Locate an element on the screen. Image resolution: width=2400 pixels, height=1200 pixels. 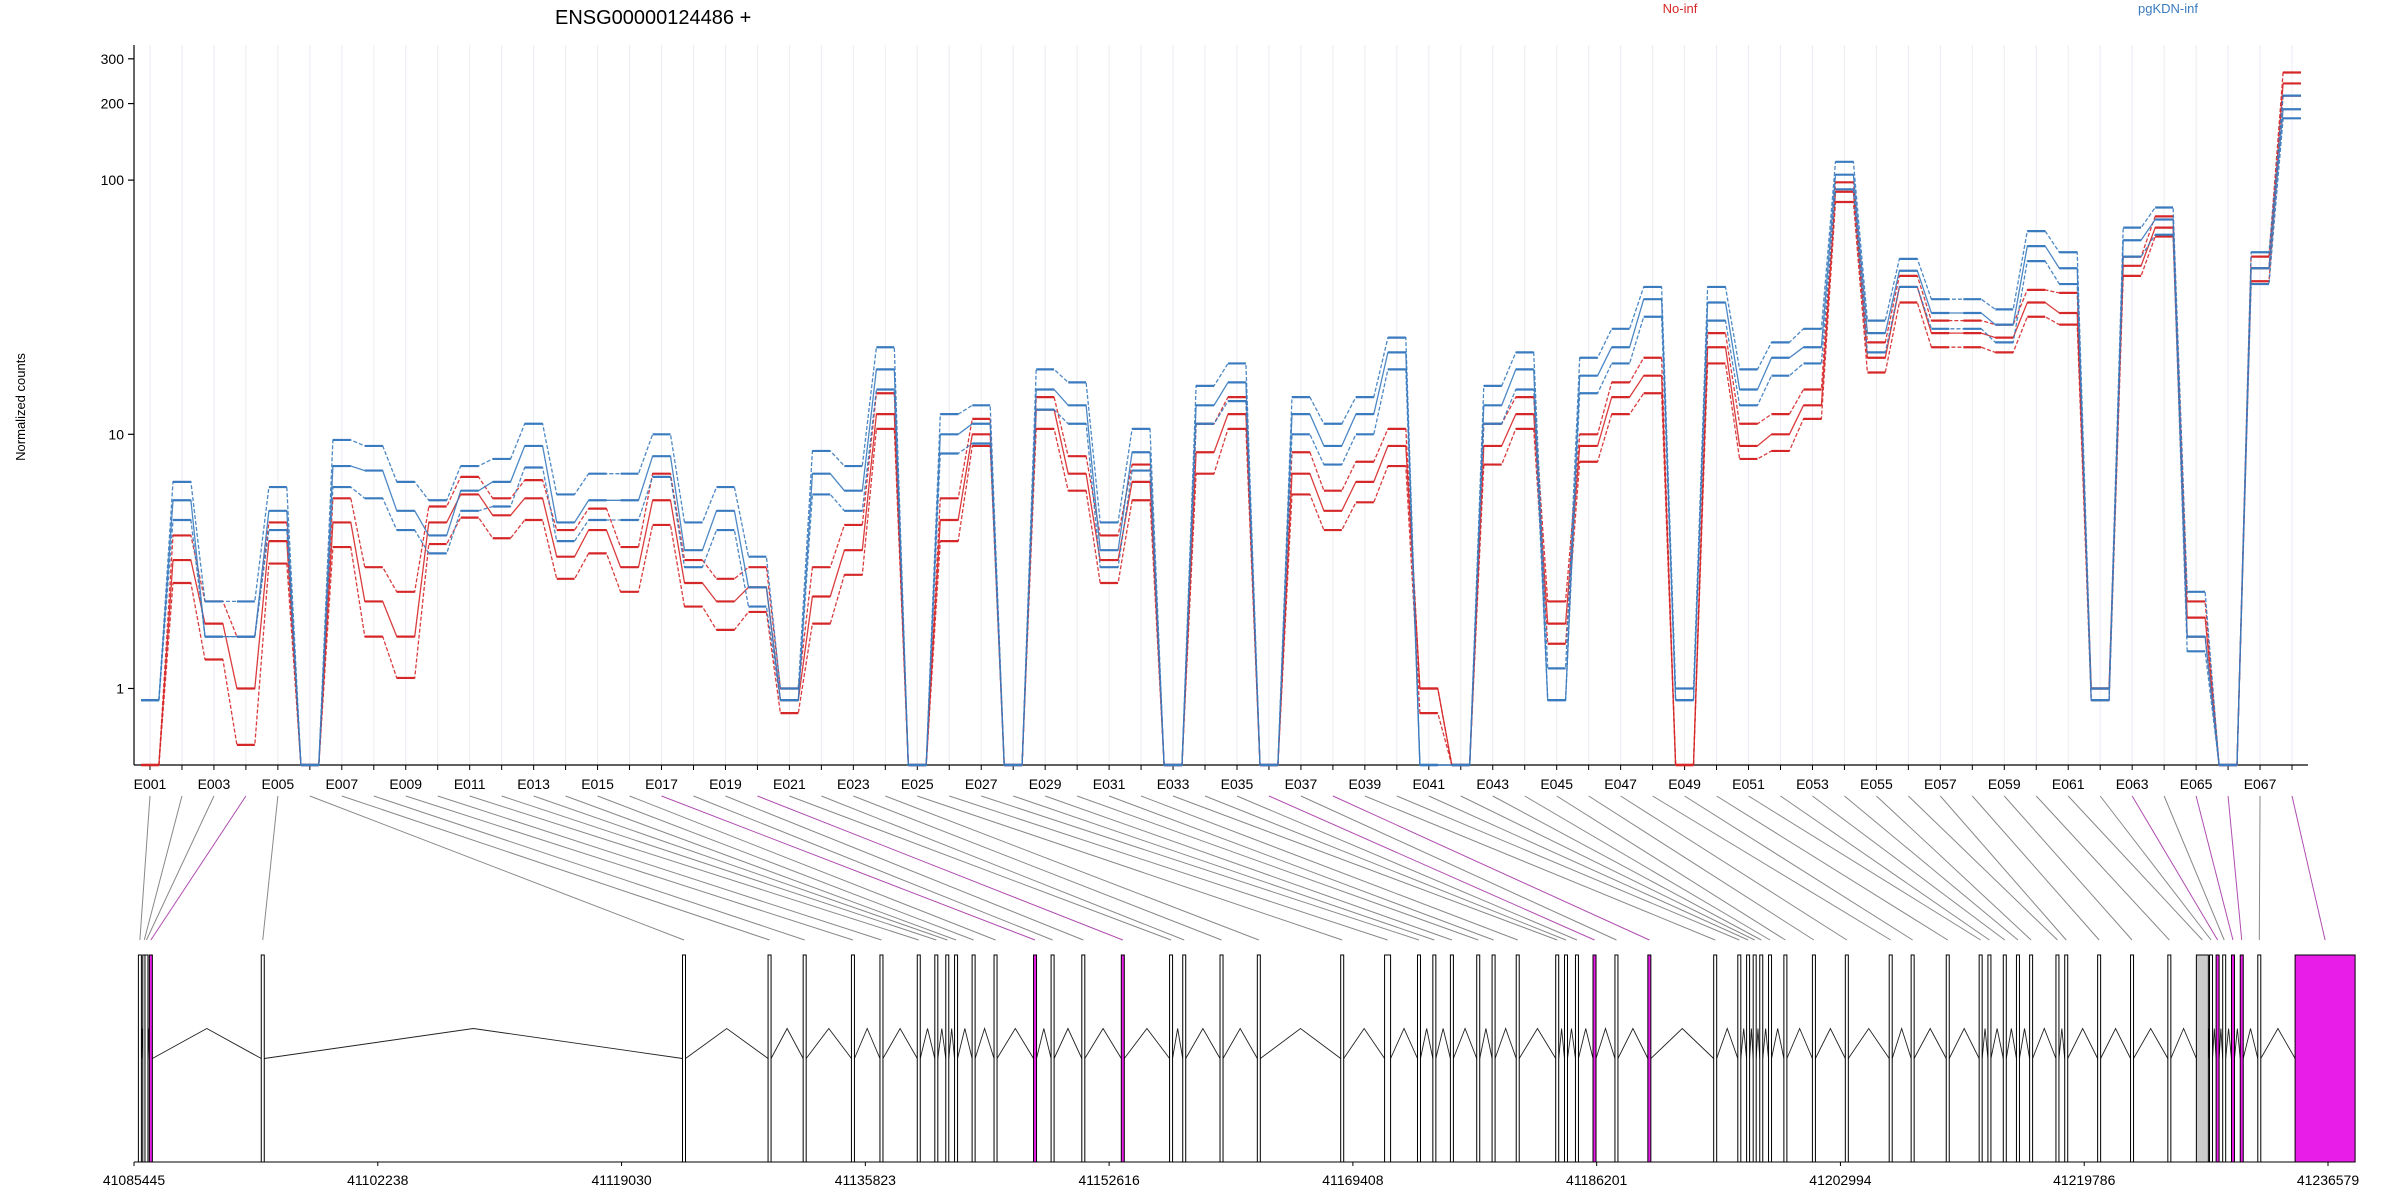
exon-e004 is located at coordinates (150, 1058).